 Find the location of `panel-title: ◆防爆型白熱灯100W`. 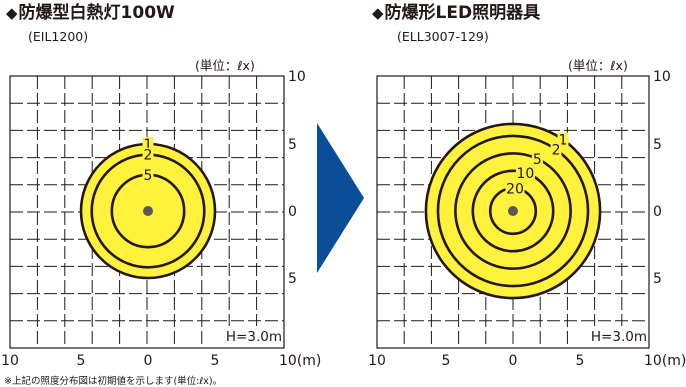

panel-title: ◆防爆型白熱灯100W is located at coordinates (90, 13).